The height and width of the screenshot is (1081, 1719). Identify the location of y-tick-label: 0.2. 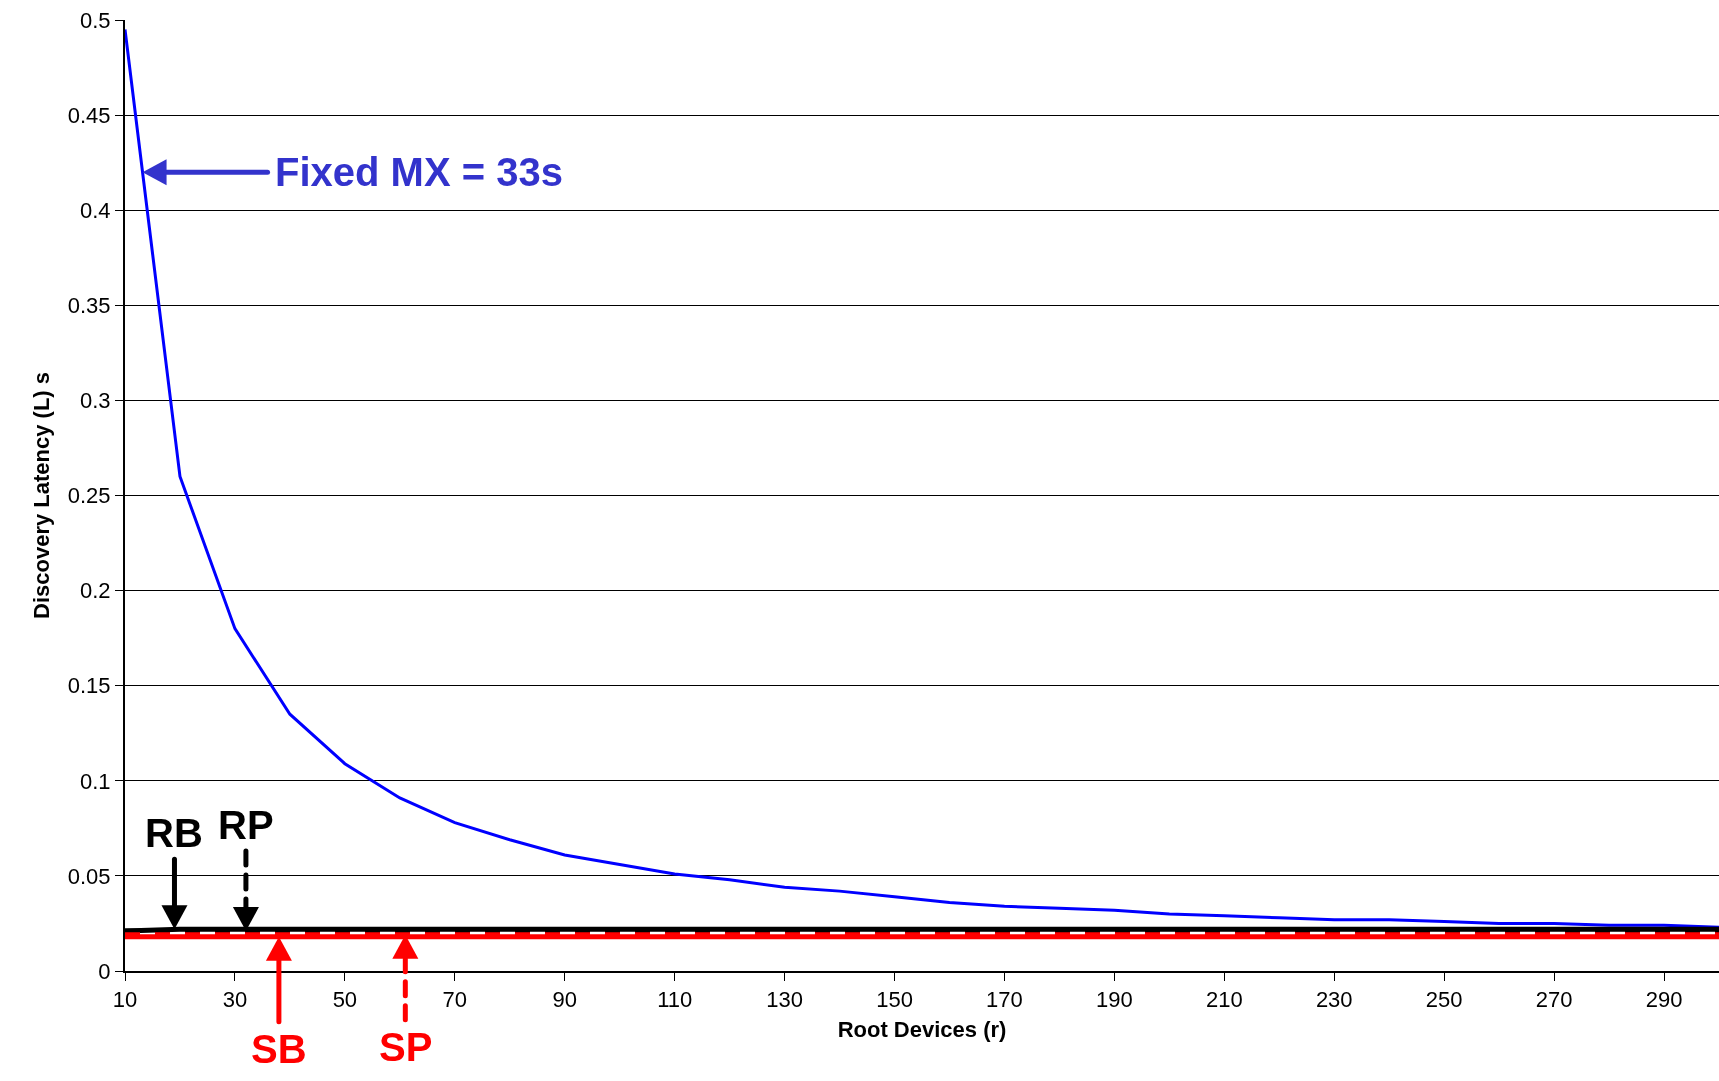
(95, 591).